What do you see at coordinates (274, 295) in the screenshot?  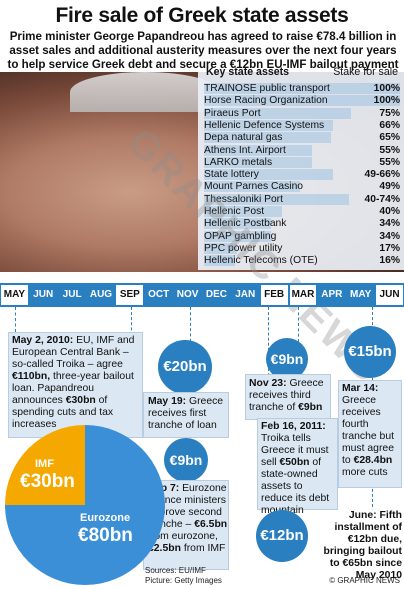 I see `timeline-month: FEB` at bounding box center [274, 295].